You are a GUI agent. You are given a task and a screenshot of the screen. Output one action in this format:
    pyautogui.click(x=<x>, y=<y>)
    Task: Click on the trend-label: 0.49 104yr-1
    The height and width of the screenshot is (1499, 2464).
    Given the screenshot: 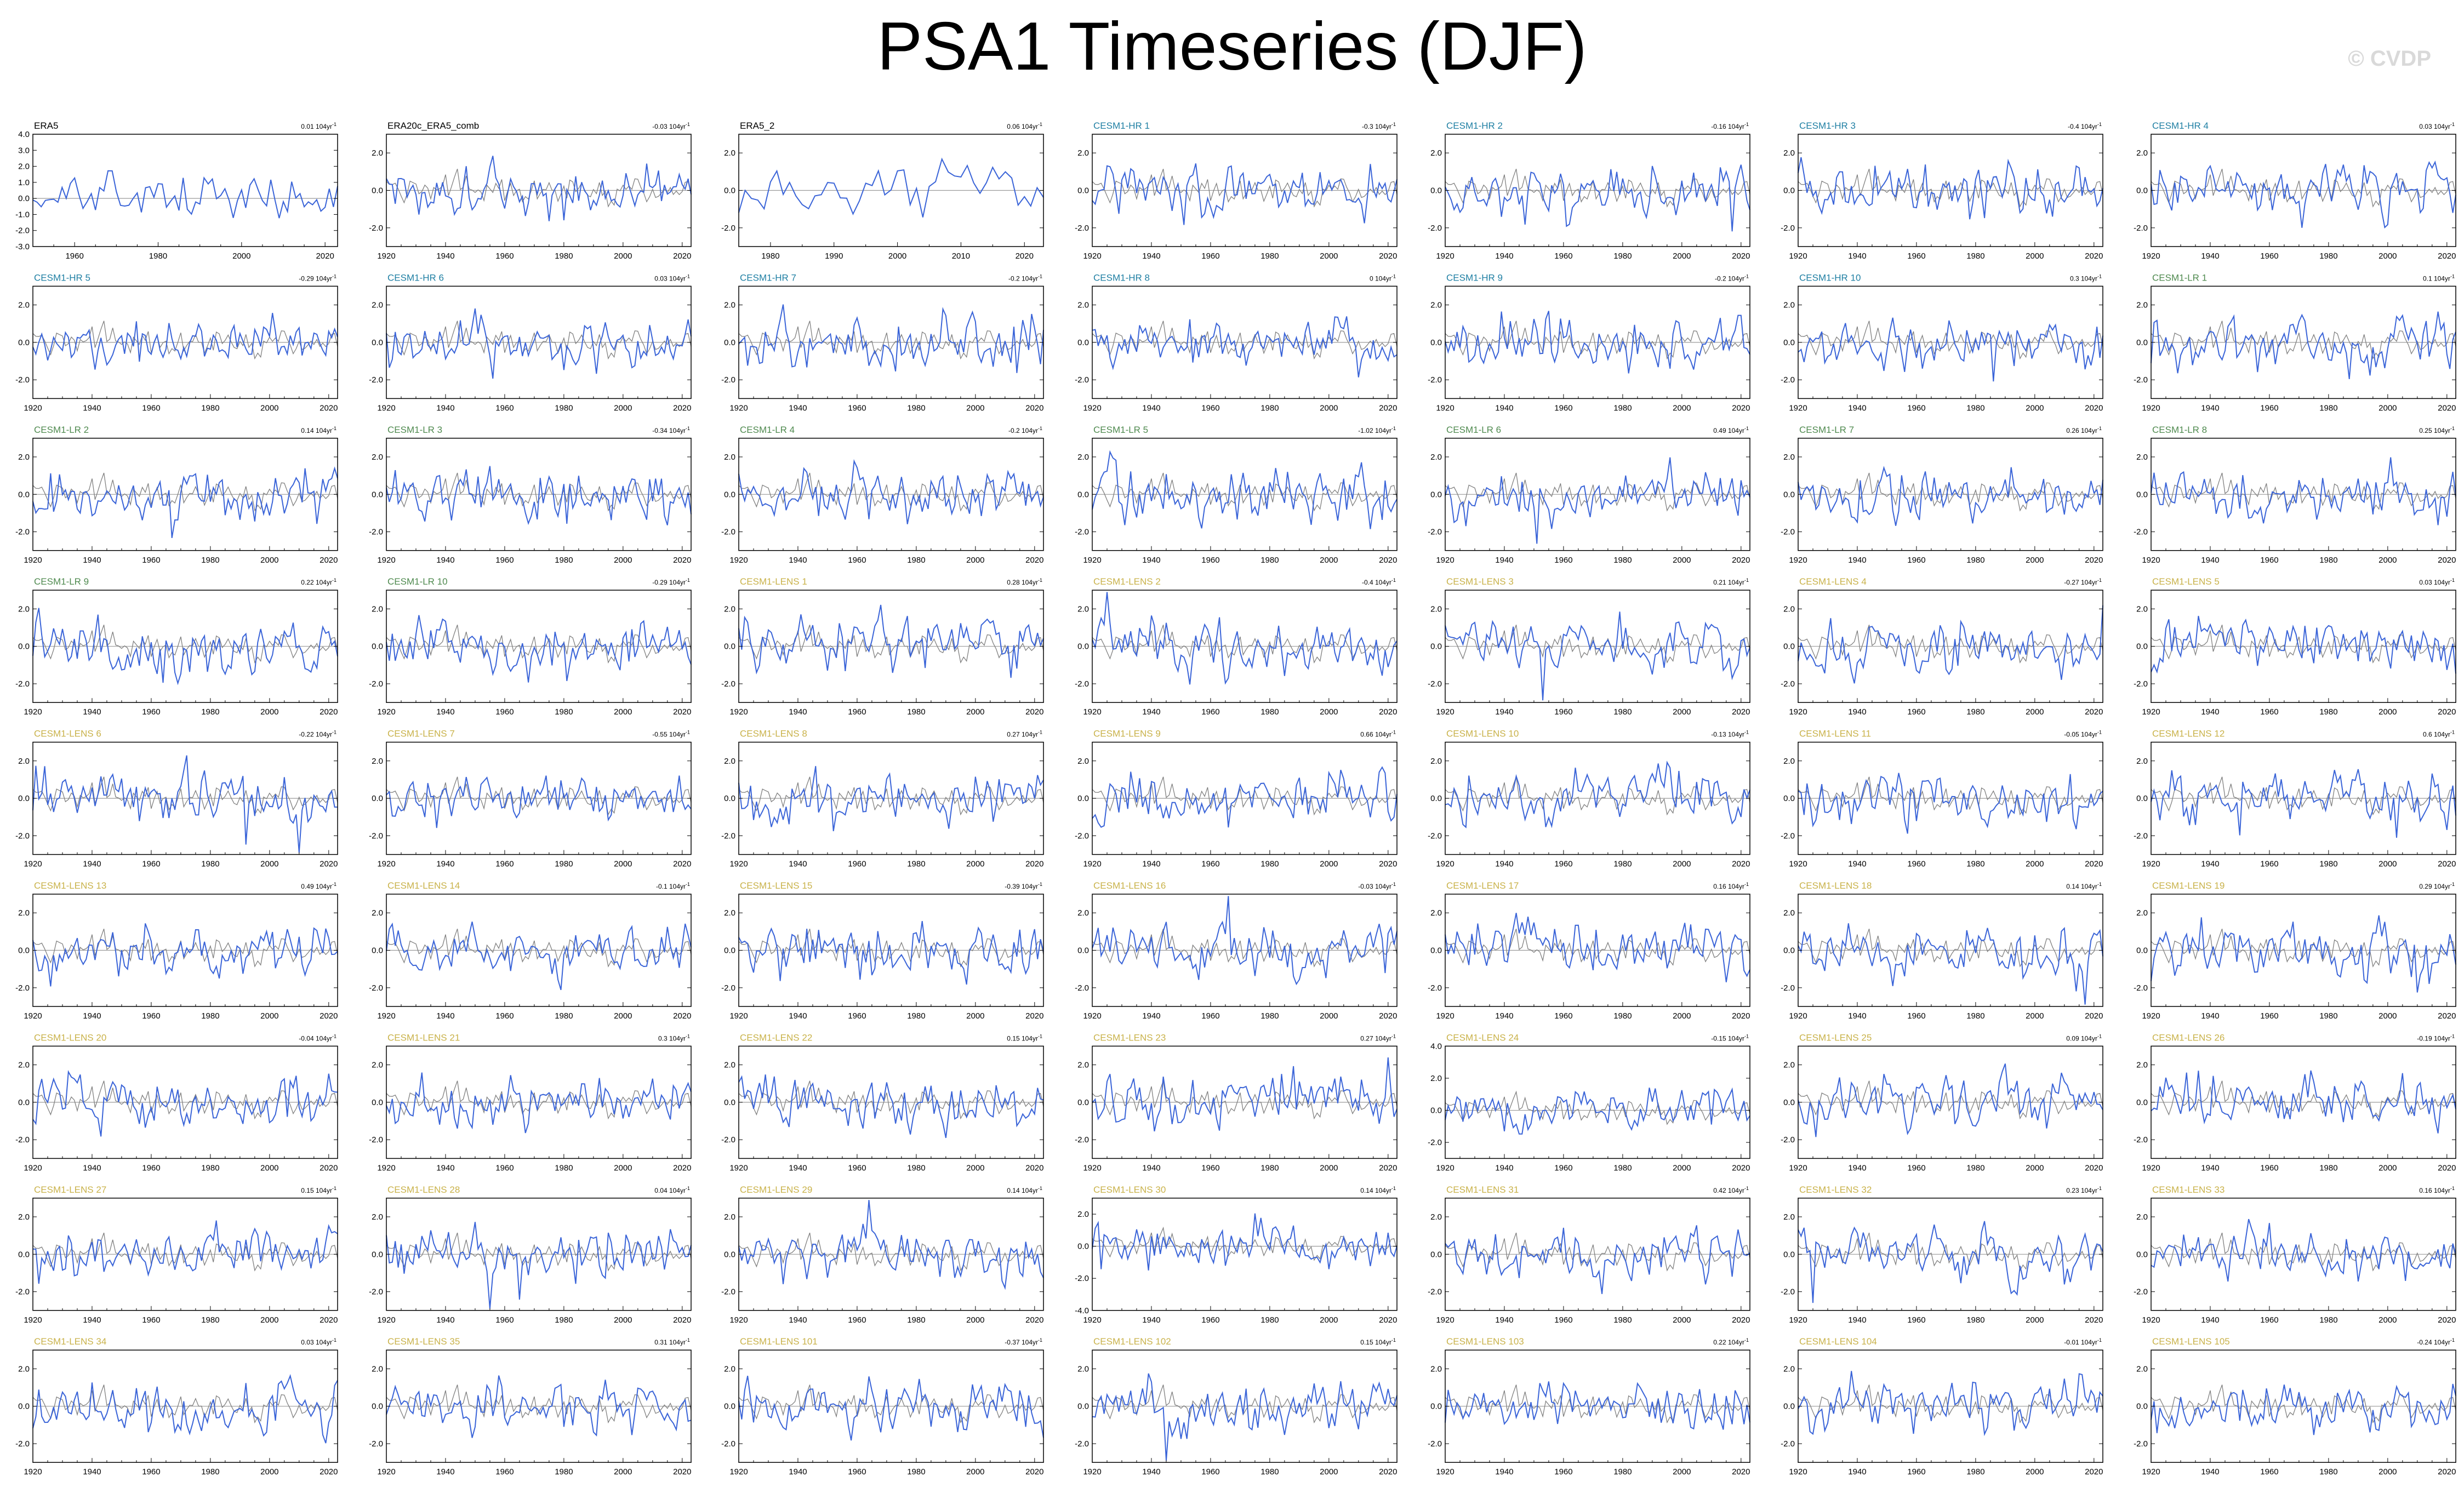 What is the action you would take?
    pyautogui.click(x=318, y=886)
    